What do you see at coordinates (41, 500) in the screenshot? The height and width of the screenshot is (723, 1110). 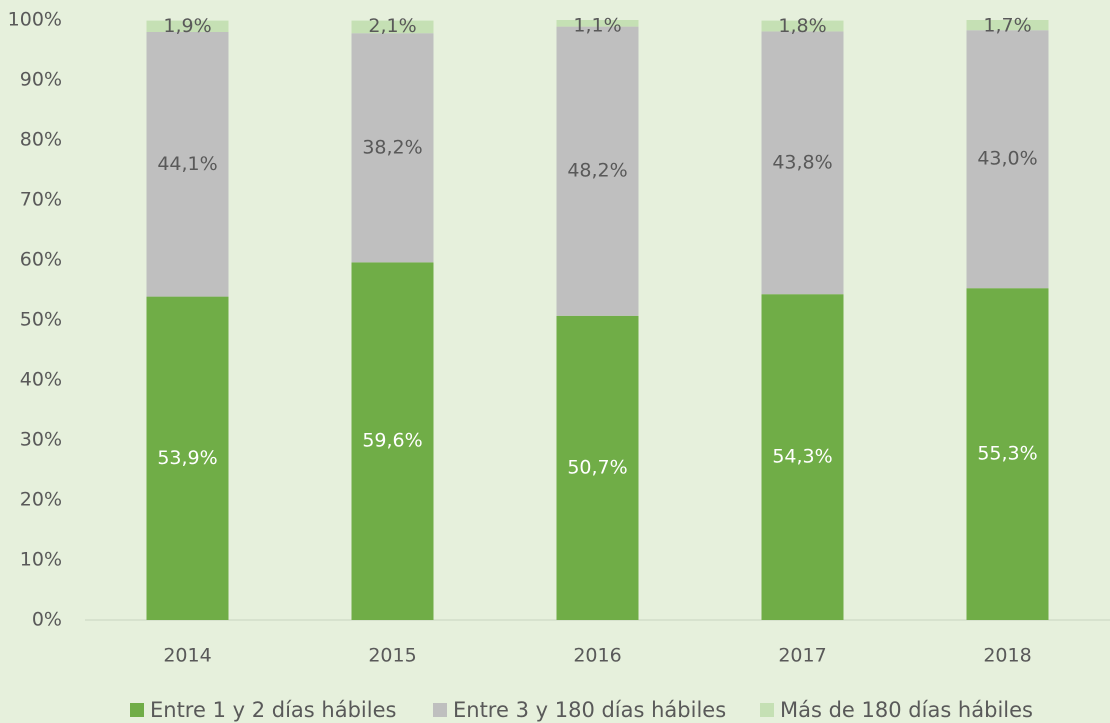 I see `y-tick-label: 20%` at bounding box center [41, 500].